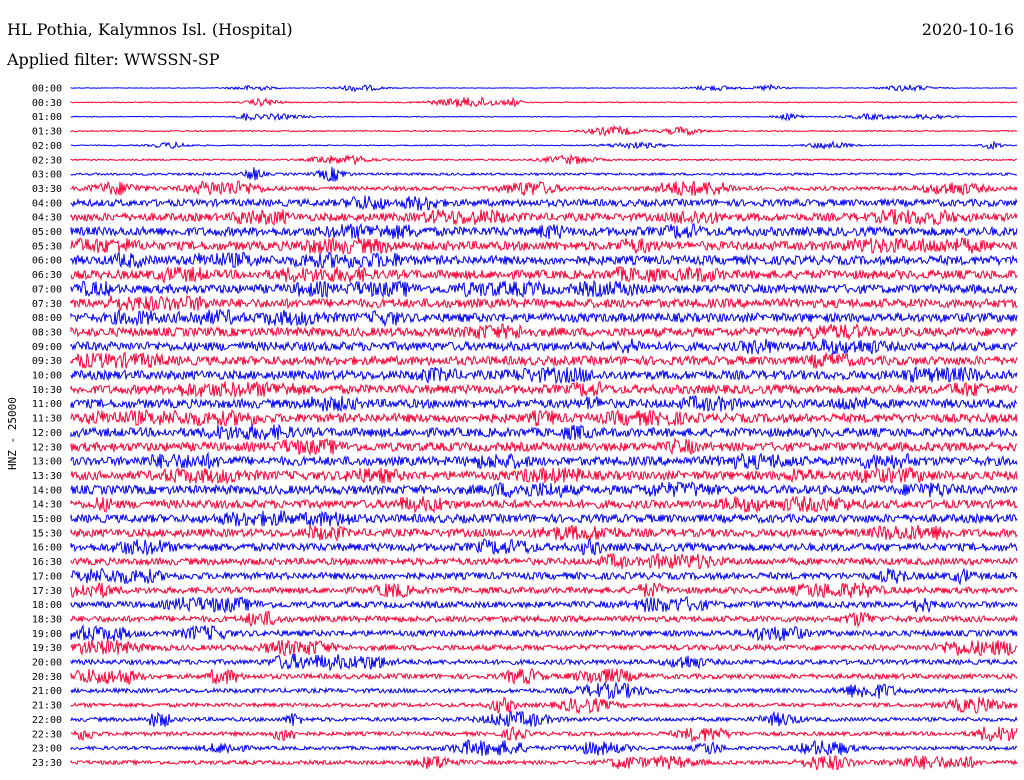 This screenshot has width=1024, height=780. I want to click on record-date: 2020-10-16, so click(967, 29).